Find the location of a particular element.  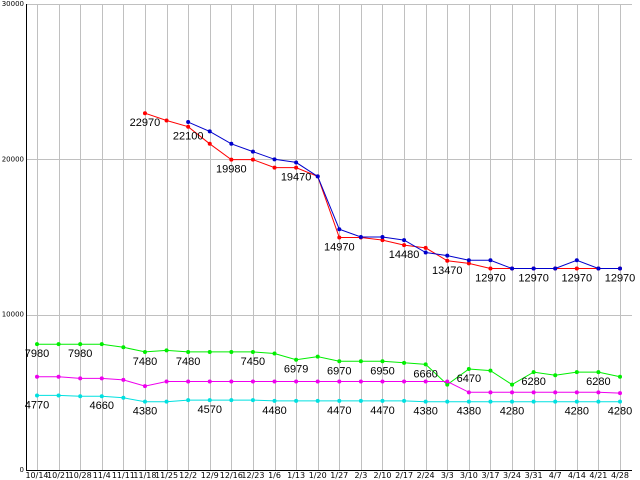

x-tick-label: 3/31 is located at coordinates (534, 475).